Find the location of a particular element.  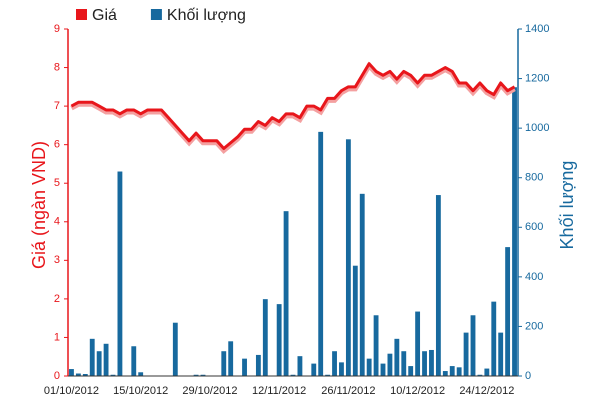

y-axis-title: Giá (ngàn VND) is located at coordinates (39, 205).